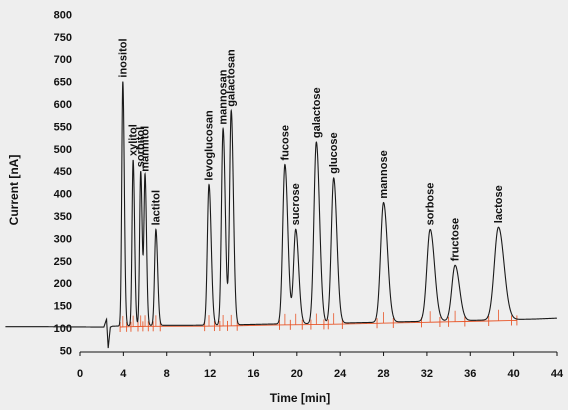 The height and width of the screenshot is (410, 568). I want to click on x-tick-label: 20, so click(297, 374).